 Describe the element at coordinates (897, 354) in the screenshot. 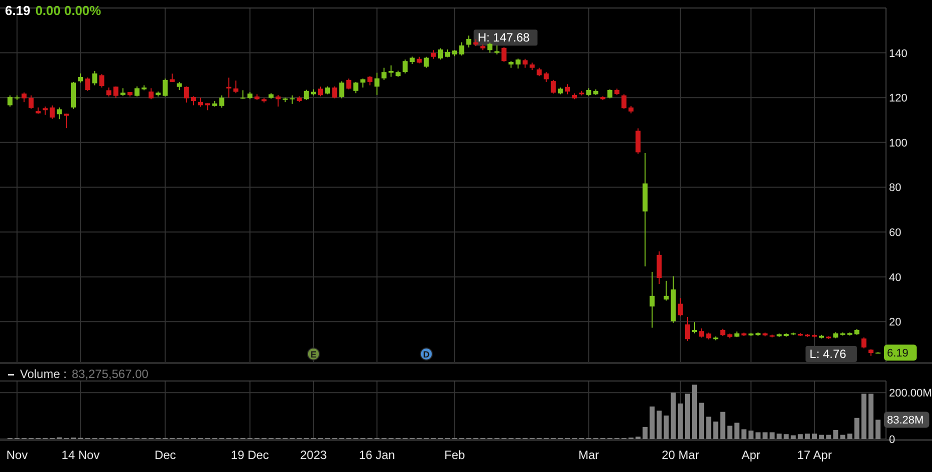

I see `text: 6.19` at that location.